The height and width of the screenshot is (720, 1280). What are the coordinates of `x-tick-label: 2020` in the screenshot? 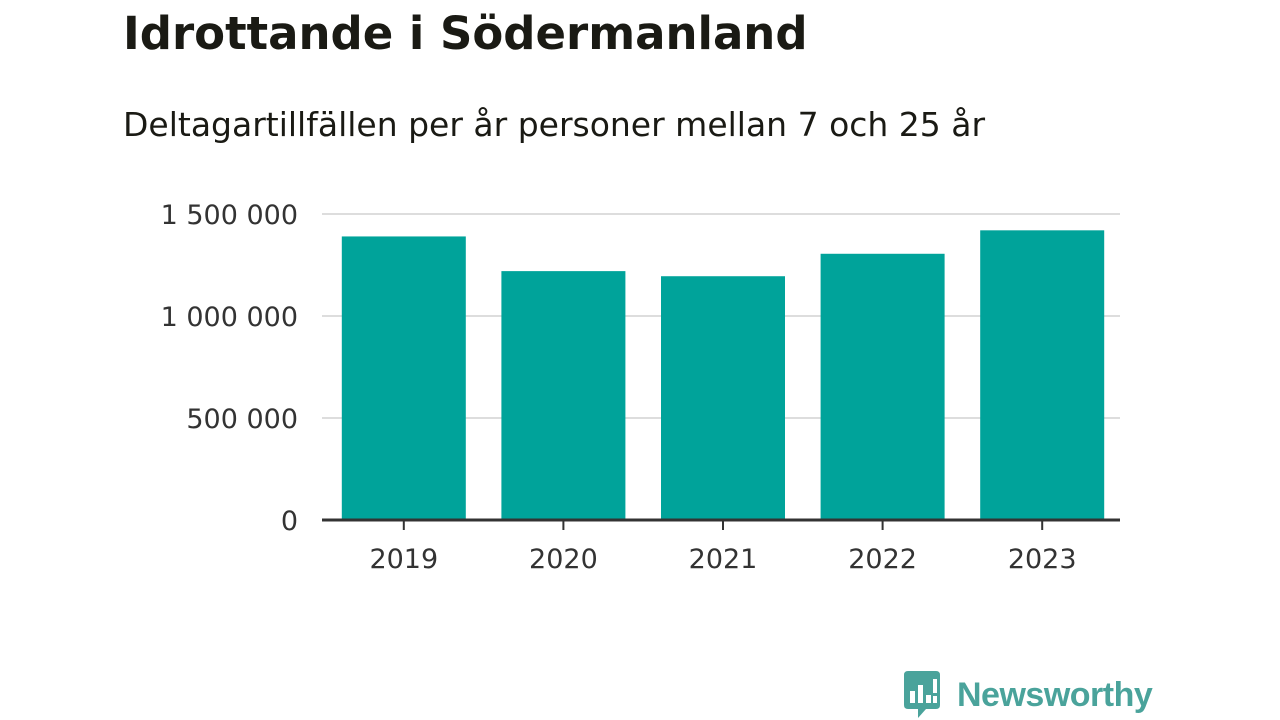 It's located at (563, 559).